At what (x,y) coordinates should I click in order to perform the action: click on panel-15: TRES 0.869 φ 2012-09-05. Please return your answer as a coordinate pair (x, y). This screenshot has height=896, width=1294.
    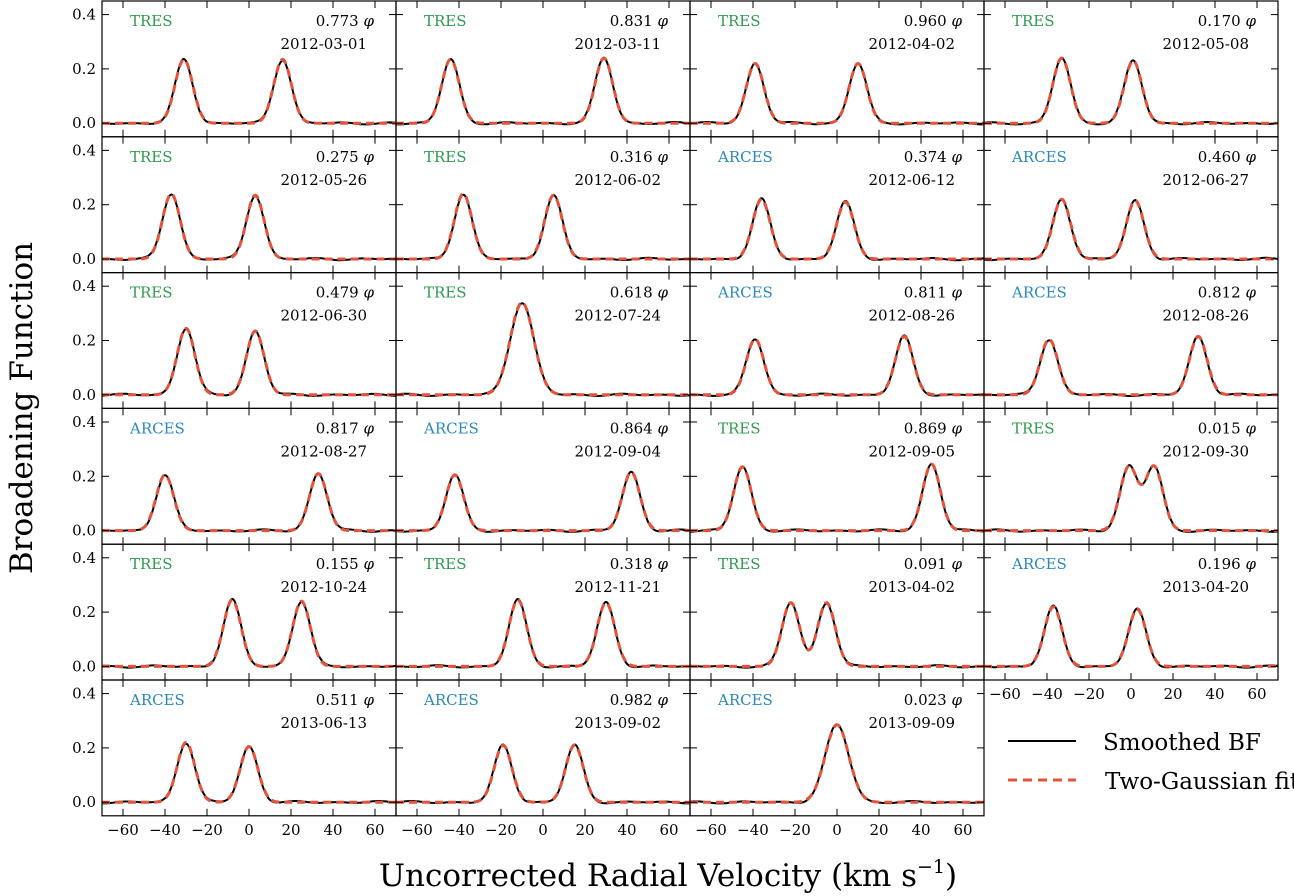
    Looking at the image, I should click on (837, 476).